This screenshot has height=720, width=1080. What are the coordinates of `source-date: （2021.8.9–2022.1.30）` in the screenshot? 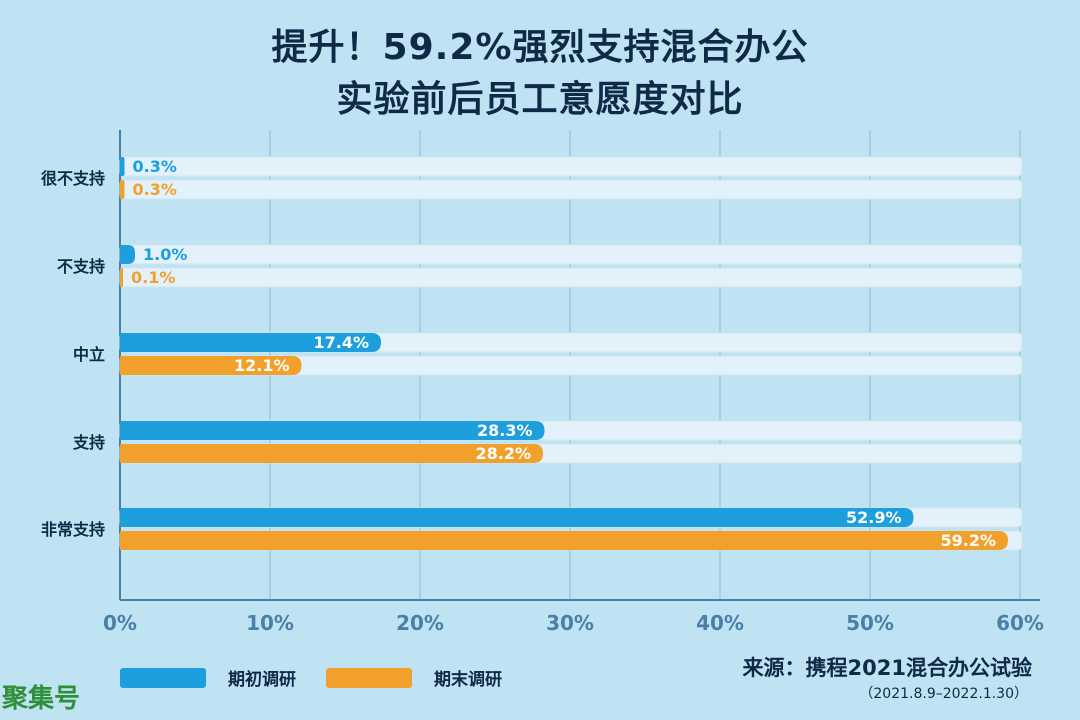 It's located at (943, 694).